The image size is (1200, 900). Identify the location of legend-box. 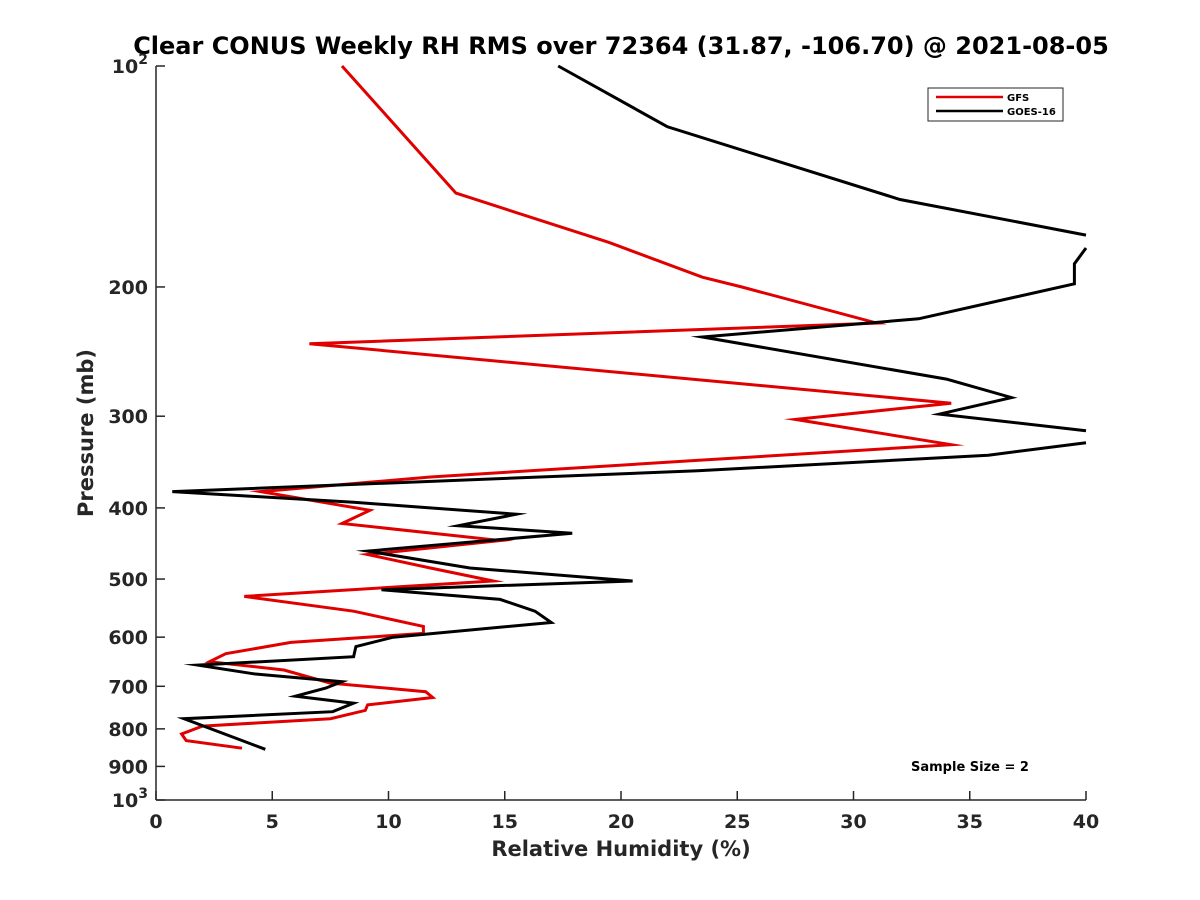
(995, 104).